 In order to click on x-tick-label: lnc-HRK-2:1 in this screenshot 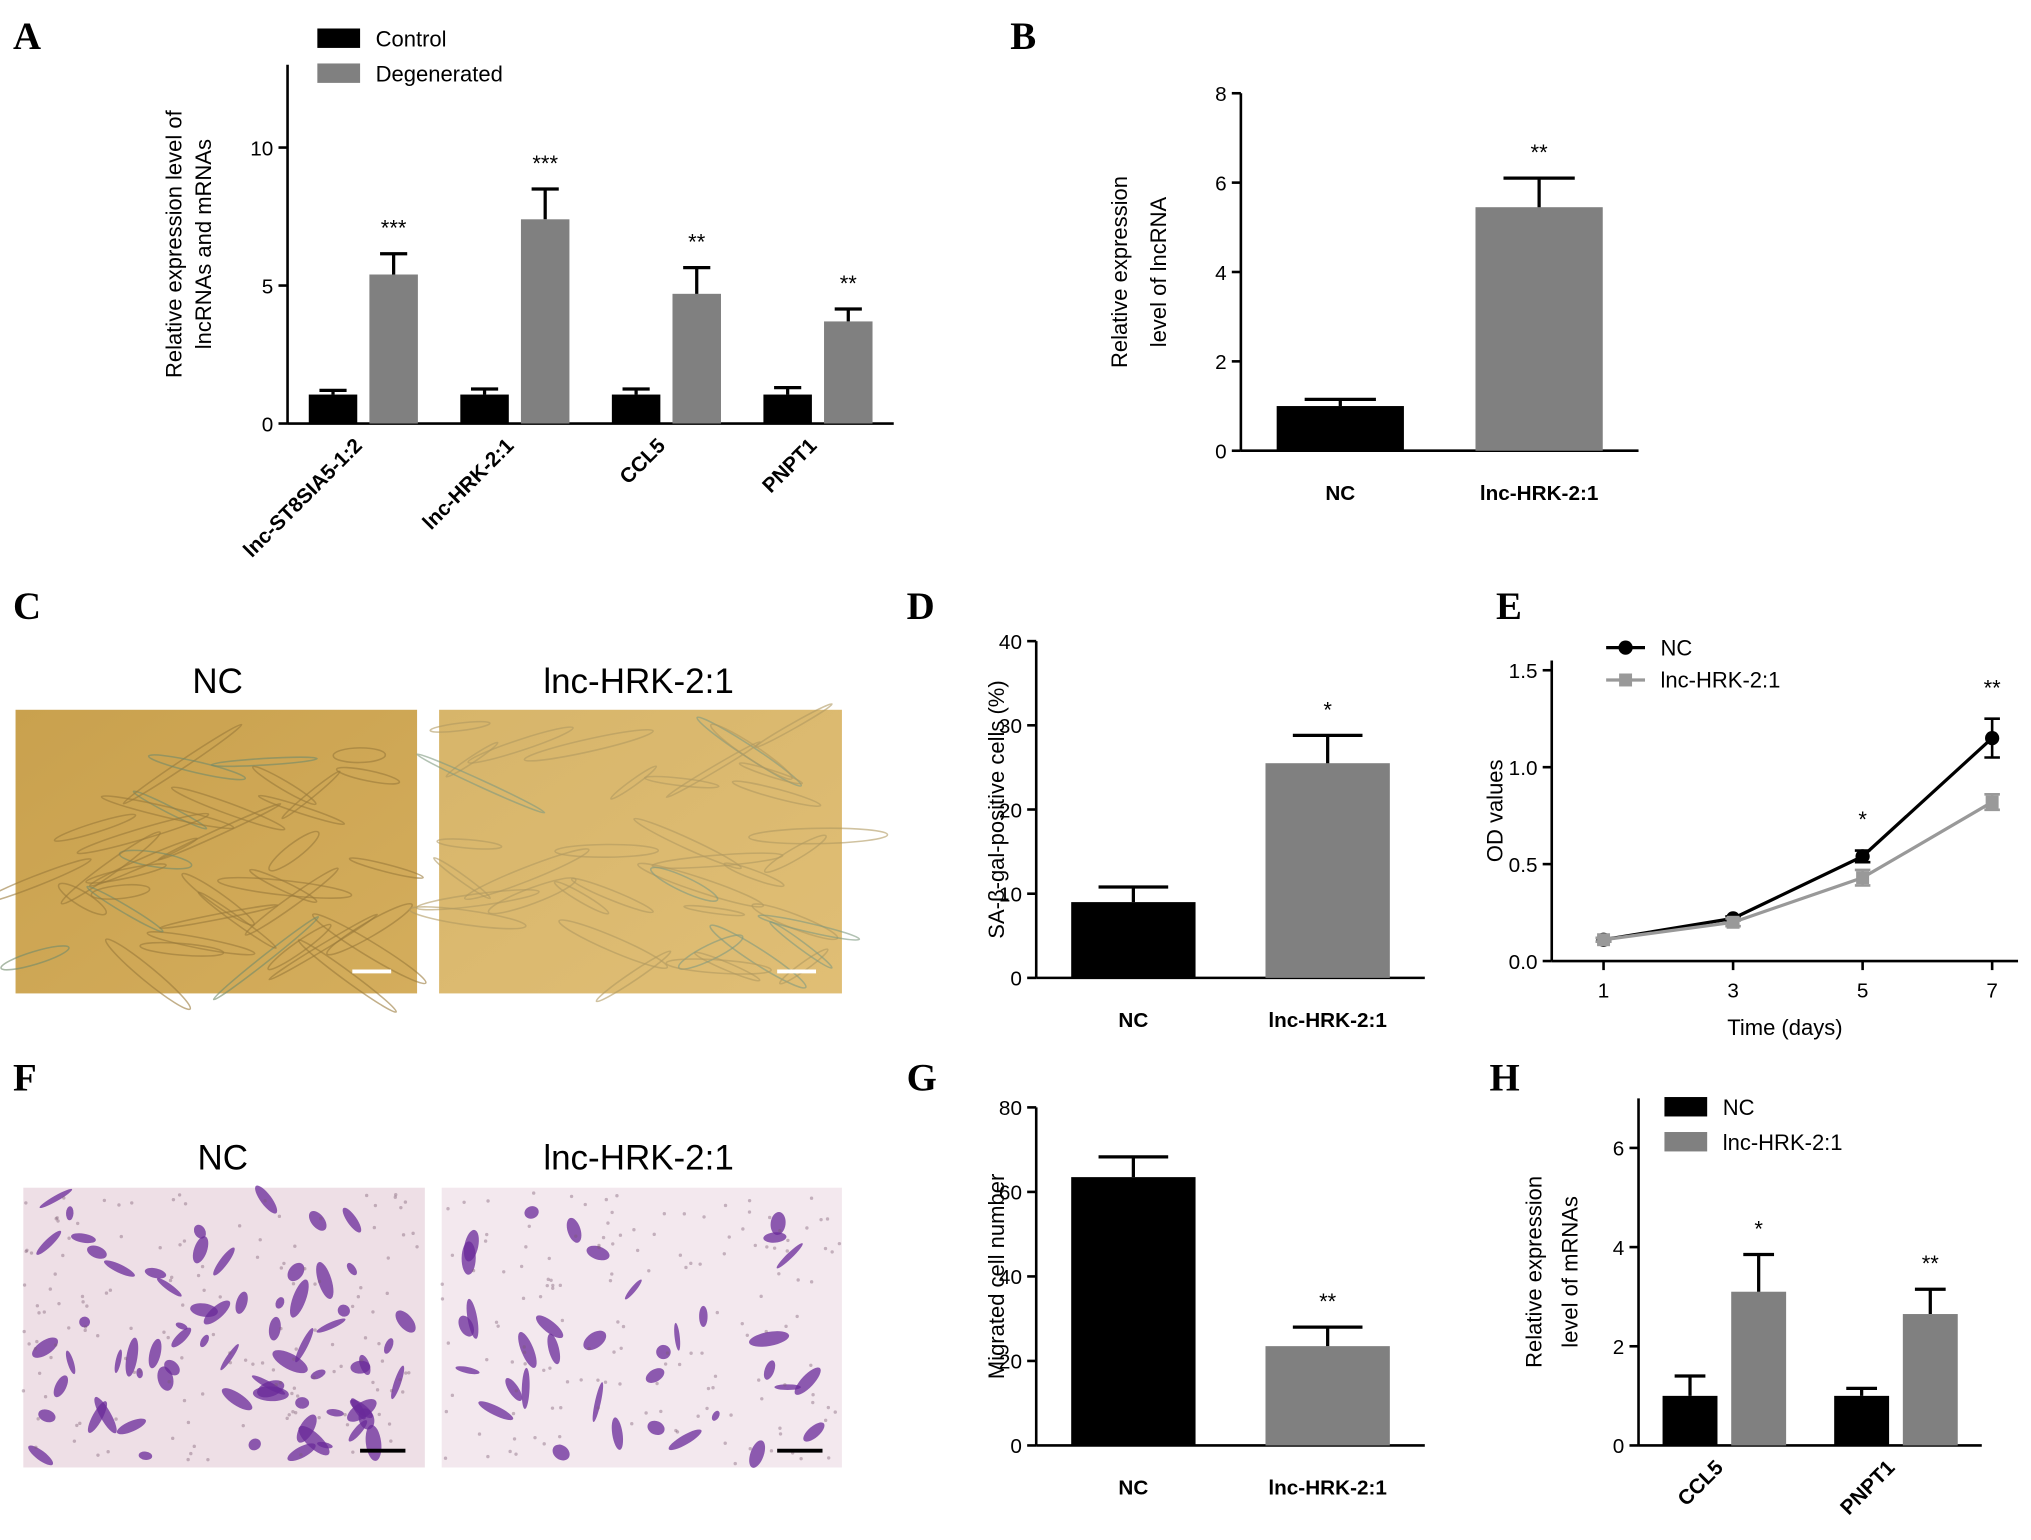, I will do `click(1327, 1488)`.